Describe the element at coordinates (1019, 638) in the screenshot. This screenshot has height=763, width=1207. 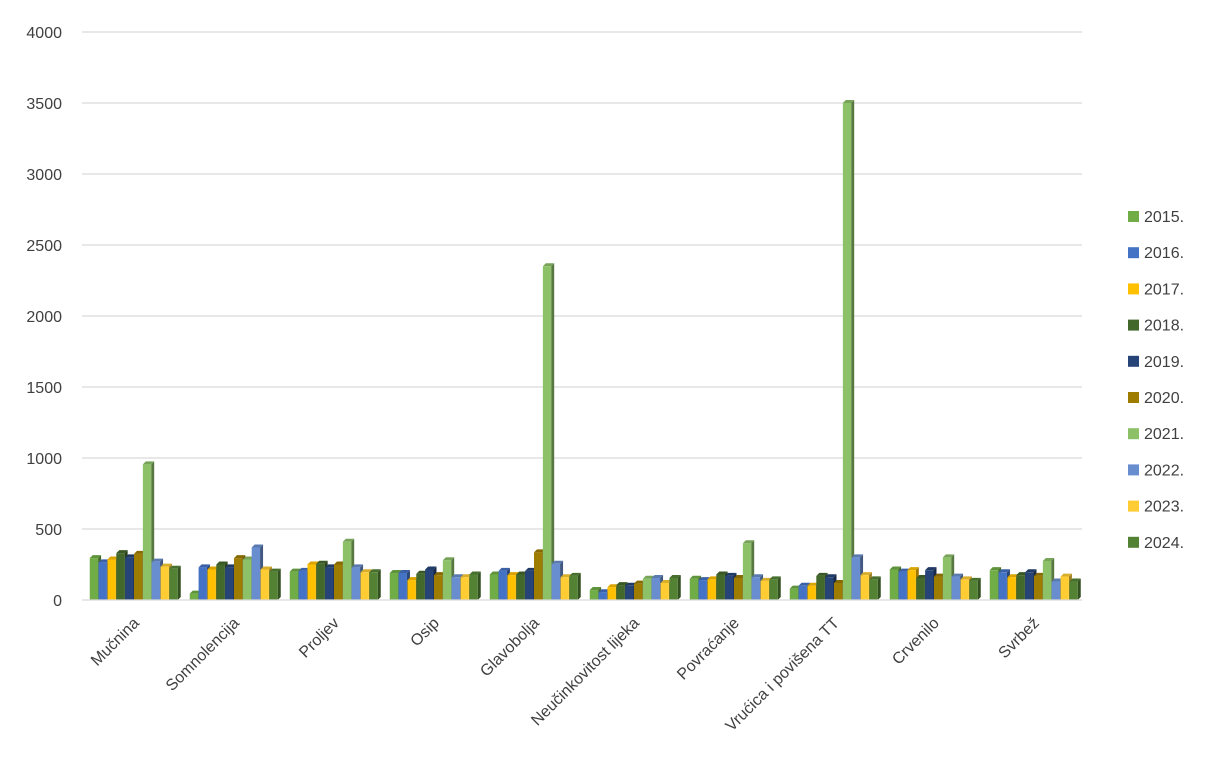
I see `x-tick-label: Svrbež` at that location.